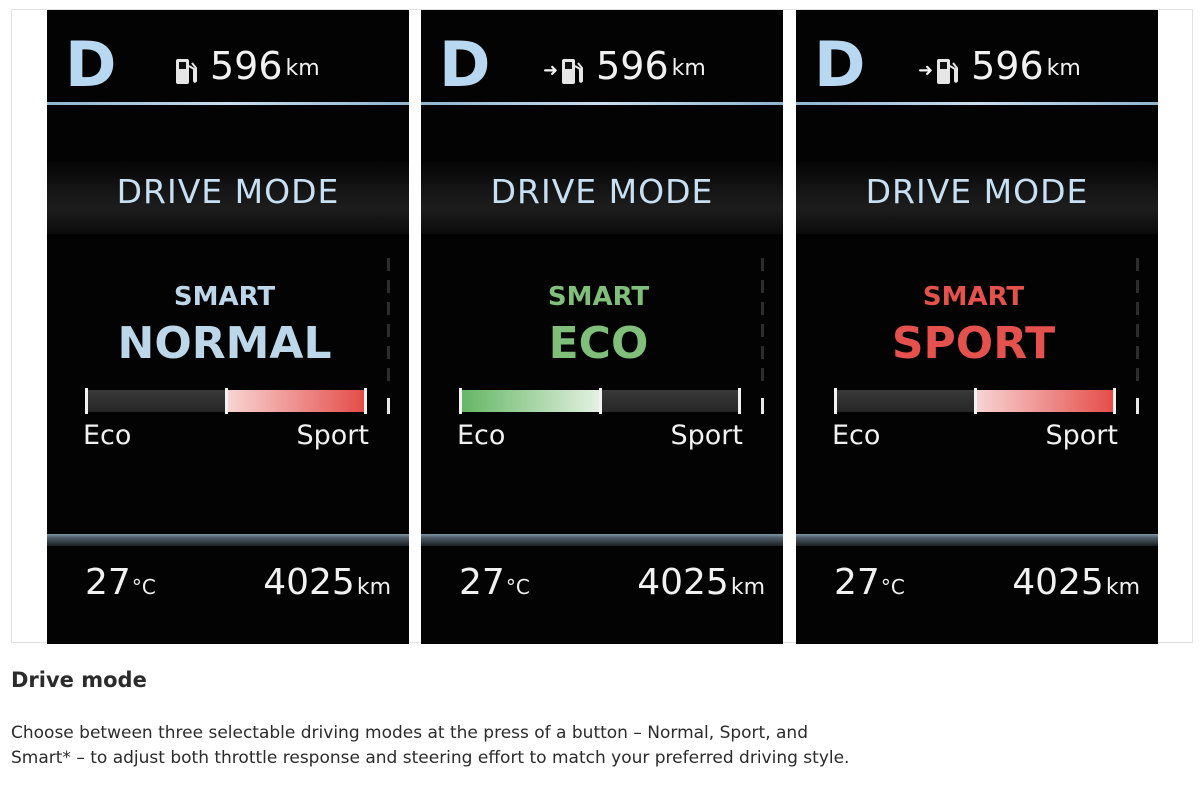  Describe the element at coordinates (224, 343) in the screenshot. I see `mode-name: NORMAL` at that location.